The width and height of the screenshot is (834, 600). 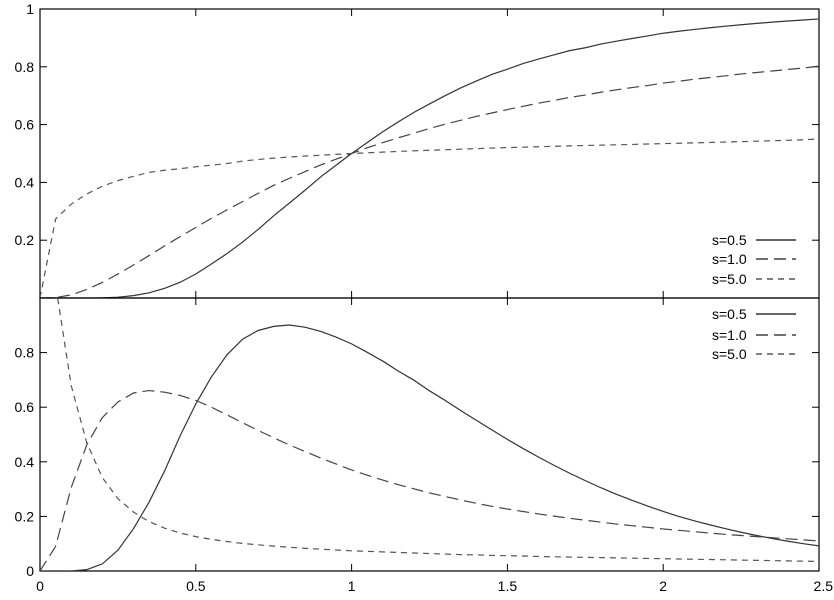 What do you see at coordinates (352, 586) in the screenshot?
I see `x-tick-label: 1` at bounding box center [352, 586].